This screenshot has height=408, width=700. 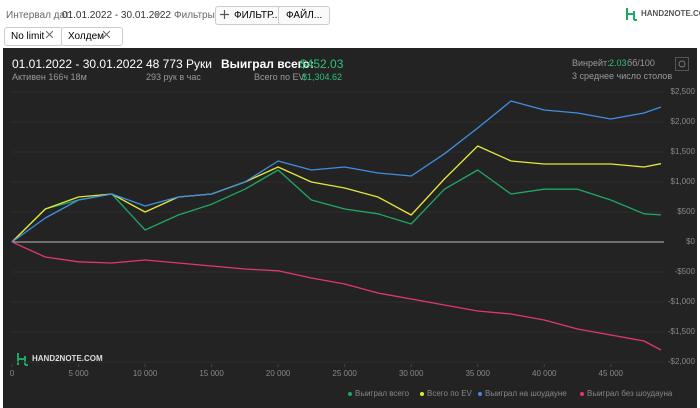 What do you see at coordinates (278, 373) in the screenshot?
I see `x-tick-label: 20 000` at bounding box center [278, 373].